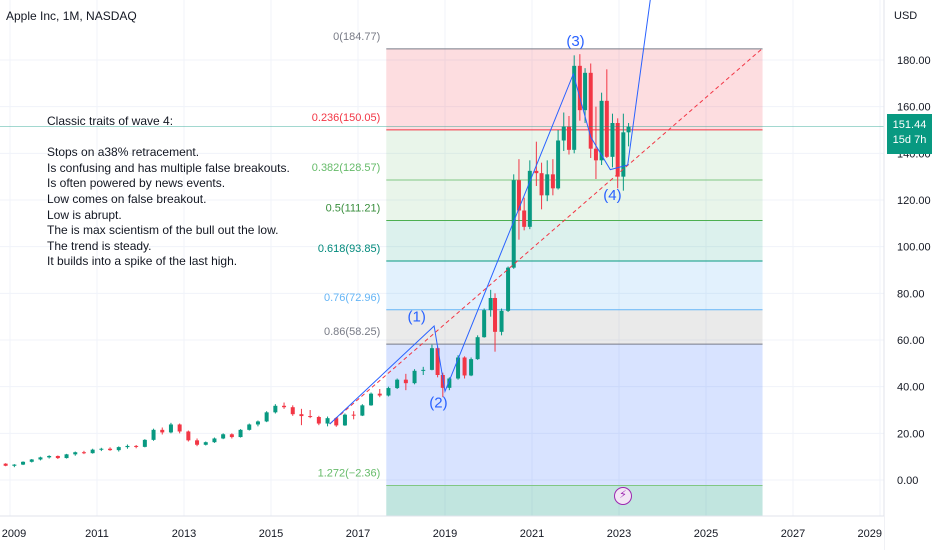 This screenshot has height=550, width=932. Describe the element at coordinates (612, 195) in the screenshot. I see `wave-label: (4)` at that location.